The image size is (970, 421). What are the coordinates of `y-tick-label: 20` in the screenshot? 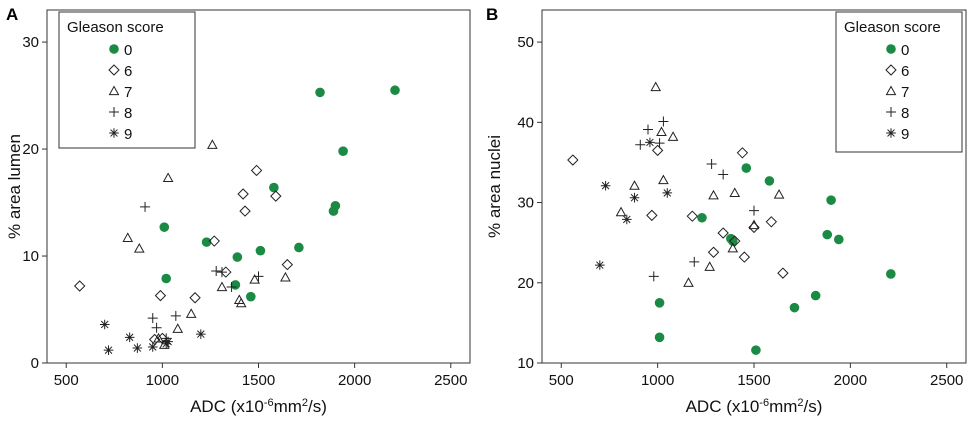 It's located at (525, 283).